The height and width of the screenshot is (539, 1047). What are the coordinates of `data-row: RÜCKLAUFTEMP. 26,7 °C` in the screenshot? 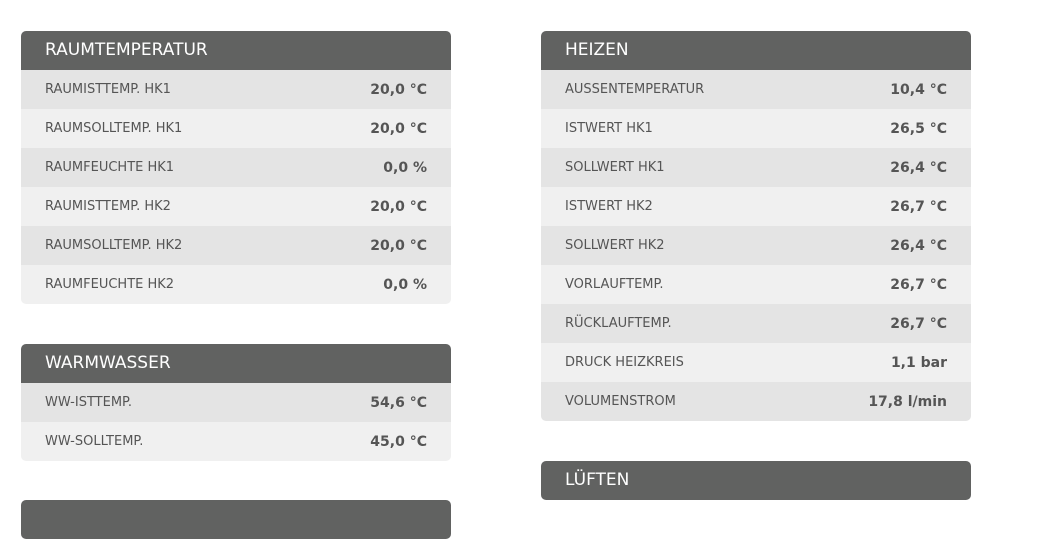 It's located at (756, 323).